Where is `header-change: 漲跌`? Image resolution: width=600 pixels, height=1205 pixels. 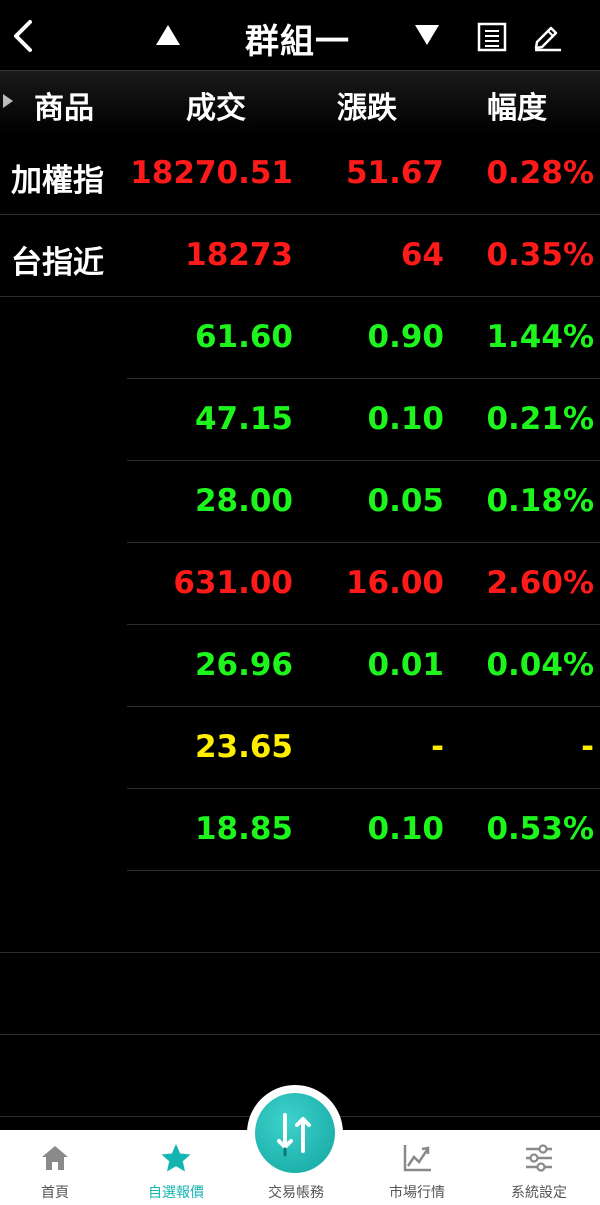 header-change: 漲跌 is located at coordinates (367, 108).